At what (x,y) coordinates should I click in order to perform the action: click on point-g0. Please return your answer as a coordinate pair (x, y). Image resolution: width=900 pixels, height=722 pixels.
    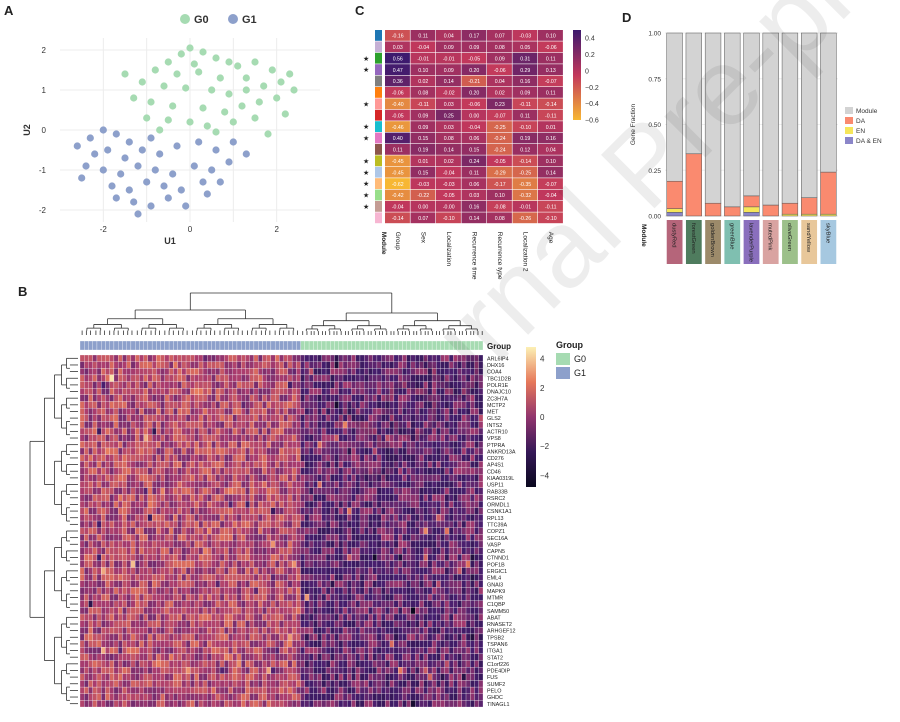
    Looking at the image, I should click on (203, 52).